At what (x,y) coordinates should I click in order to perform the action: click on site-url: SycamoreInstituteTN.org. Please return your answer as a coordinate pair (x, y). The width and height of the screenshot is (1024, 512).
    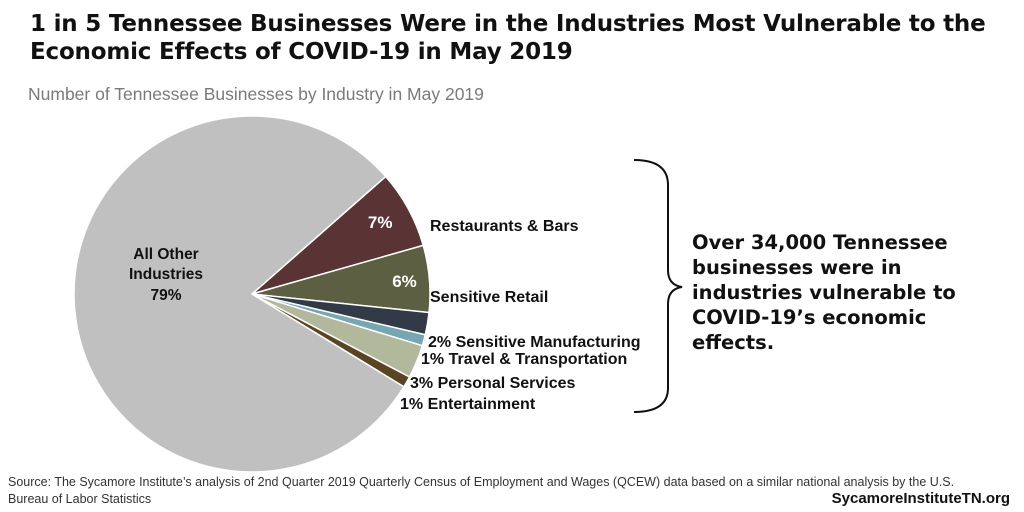
    Looking at the image, I should click on (920, 498).